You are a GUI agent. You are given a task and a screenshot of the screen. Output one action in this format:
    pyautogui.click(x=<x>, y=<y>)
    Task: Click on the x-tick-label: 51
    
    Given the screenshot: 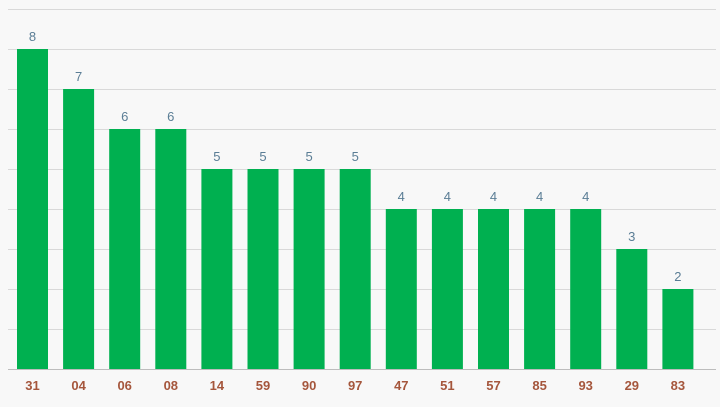 What is the action you would take?
    pyautogui.click(x=447, y=385)
    